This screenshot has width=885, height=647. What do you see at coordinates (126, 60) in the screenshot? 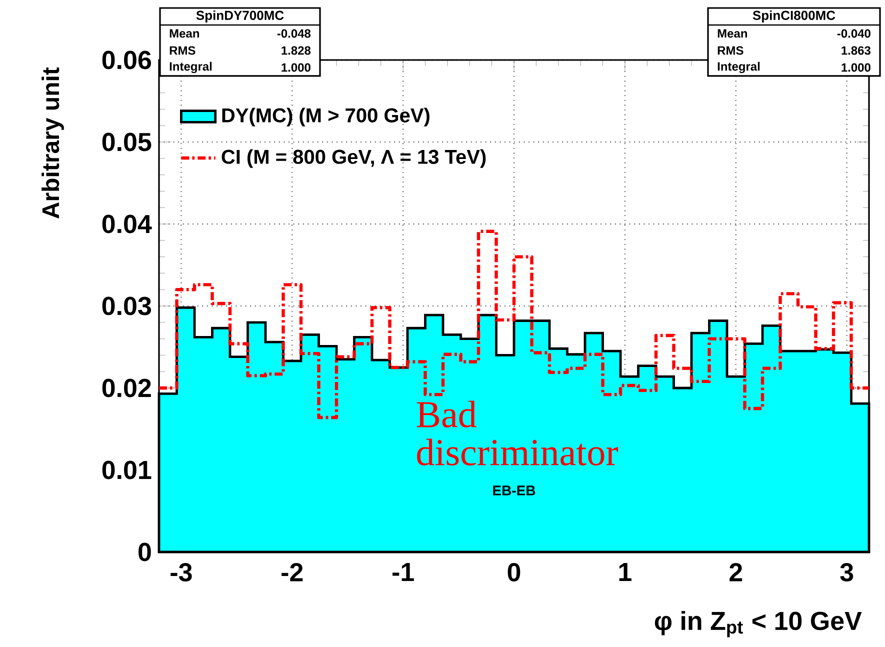
I see `y-tick-label: 0.06` at bounding box center [126, 60].